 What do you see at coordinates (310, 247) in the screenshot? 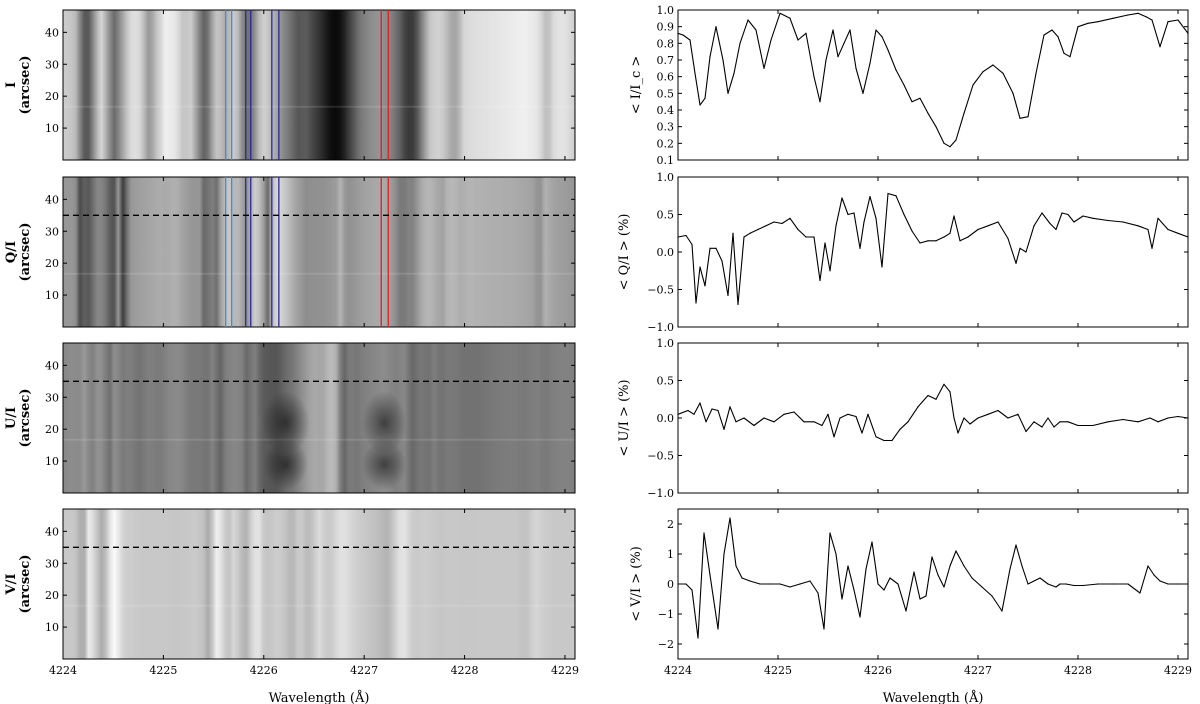
I see `heatmap-Q-yticks: 10 20 30 40` at bounding box center [310, 247].